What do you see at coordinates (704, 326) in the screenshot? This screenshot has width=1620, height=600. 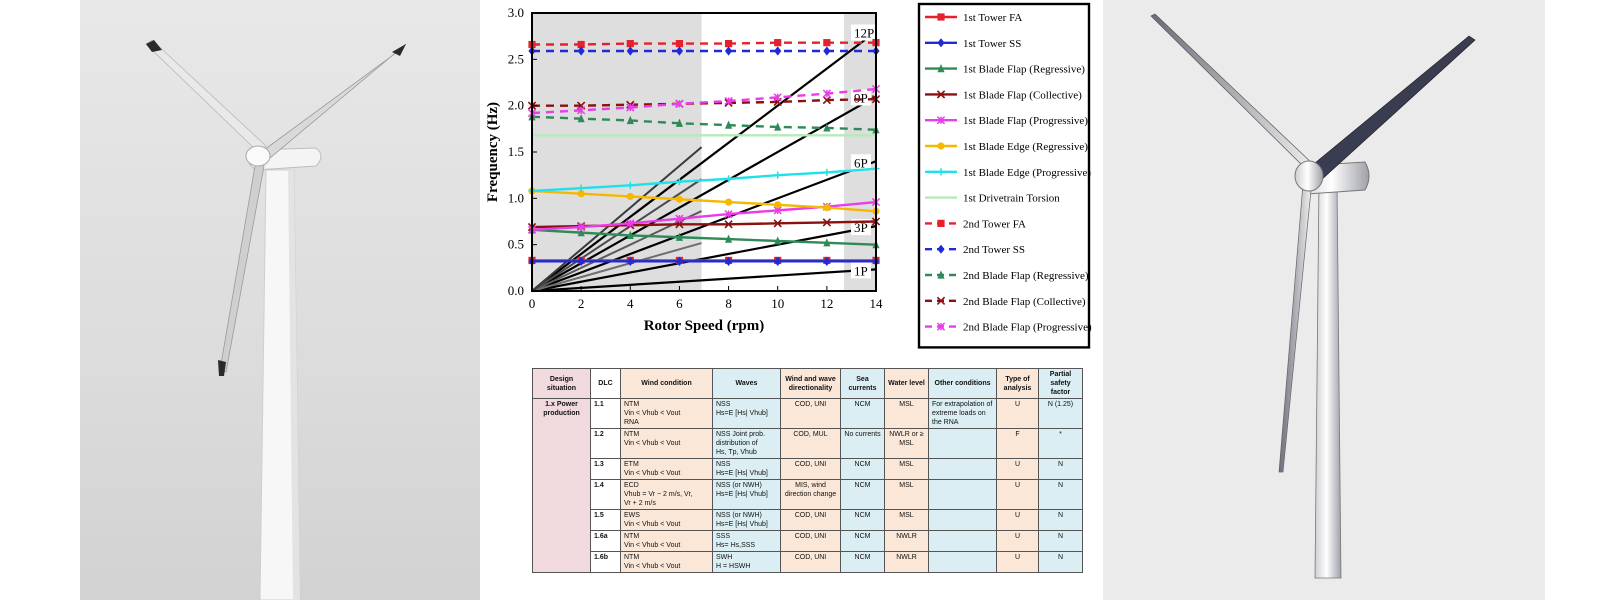 I see `x-axis-label: Rotor Speed (rpm)` at bounding box center [704, 326].